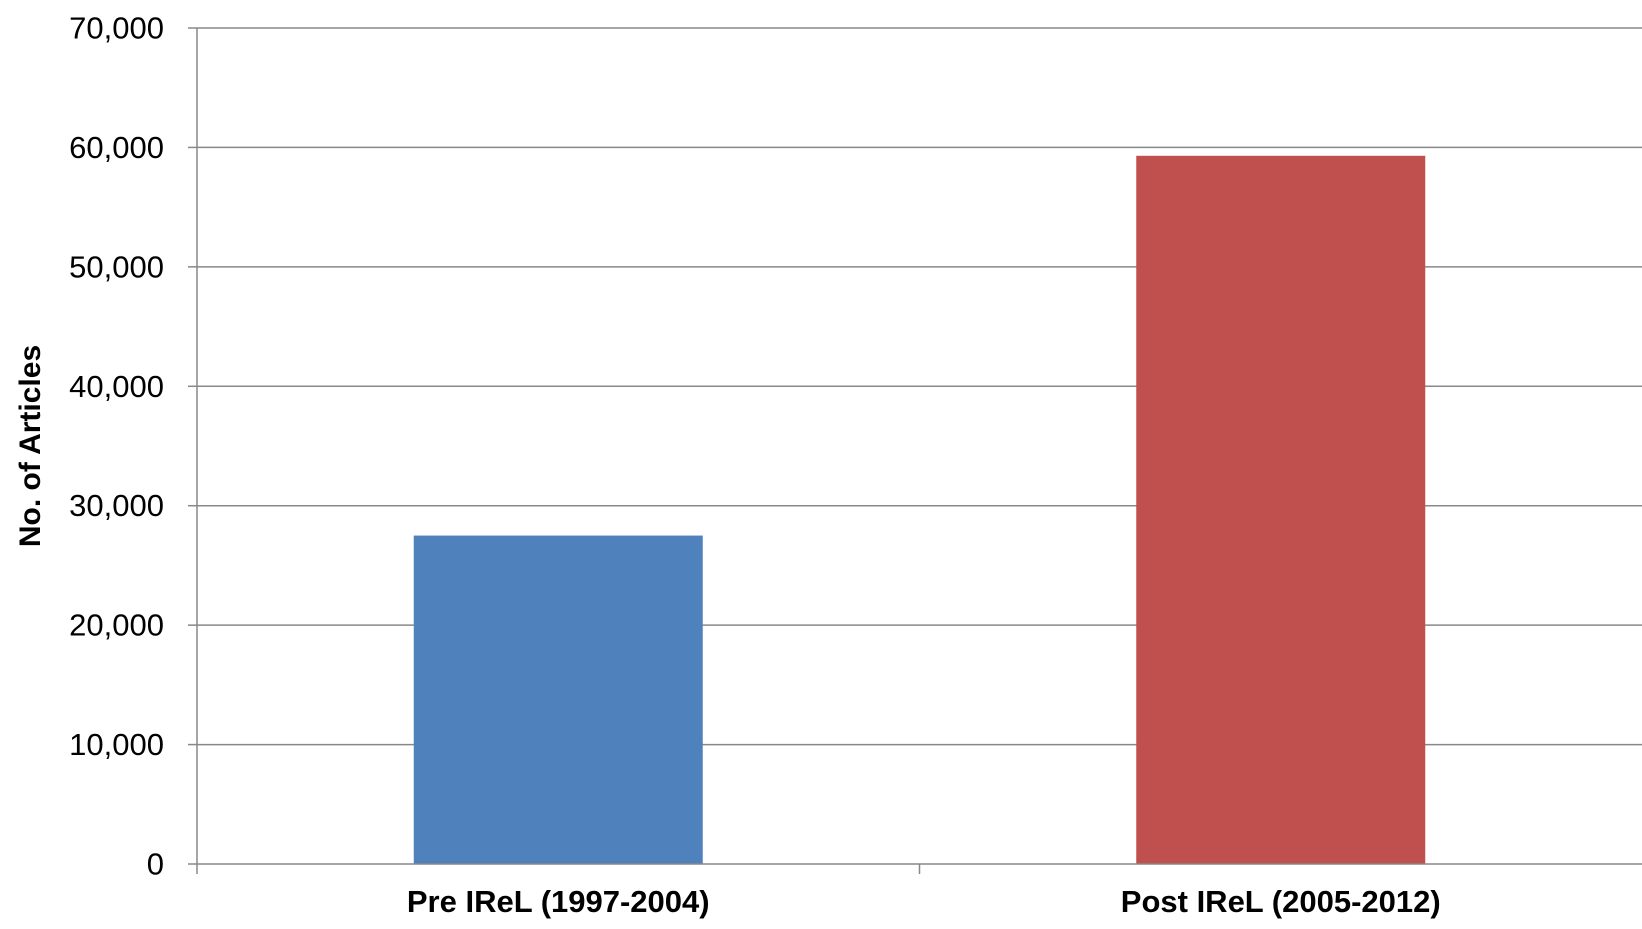 The image size is (1642, 929). Describe the element at coordinates (116, 625) in the screenshot. I see `y-tick-label: 20,000` at that location.